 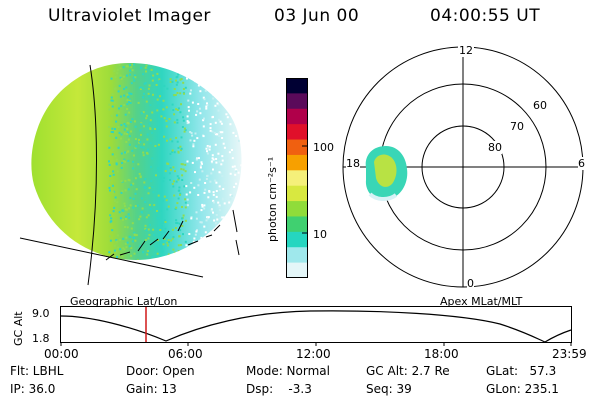 I want to click on altitude-plot-frame, so click(x=316, y=324).